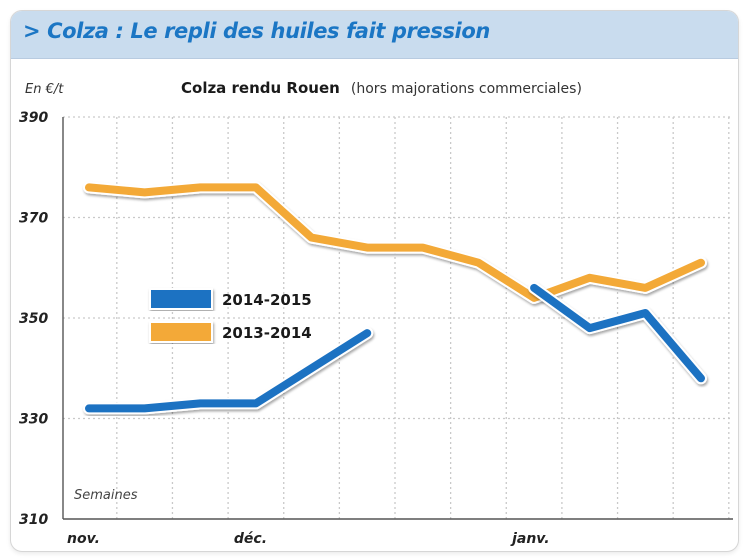 The width and height of the screenshot is (747, 560). I want to click on y-tick-label: 370, so click(33, 219).